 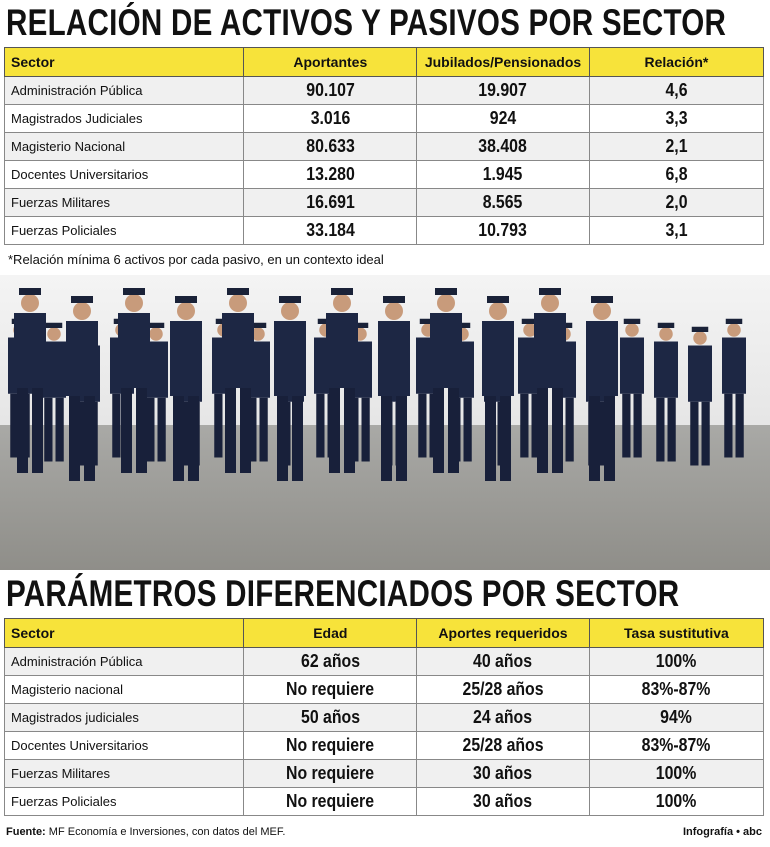 I want to click on value-cell: 50 años, so click(x=330, y=717).